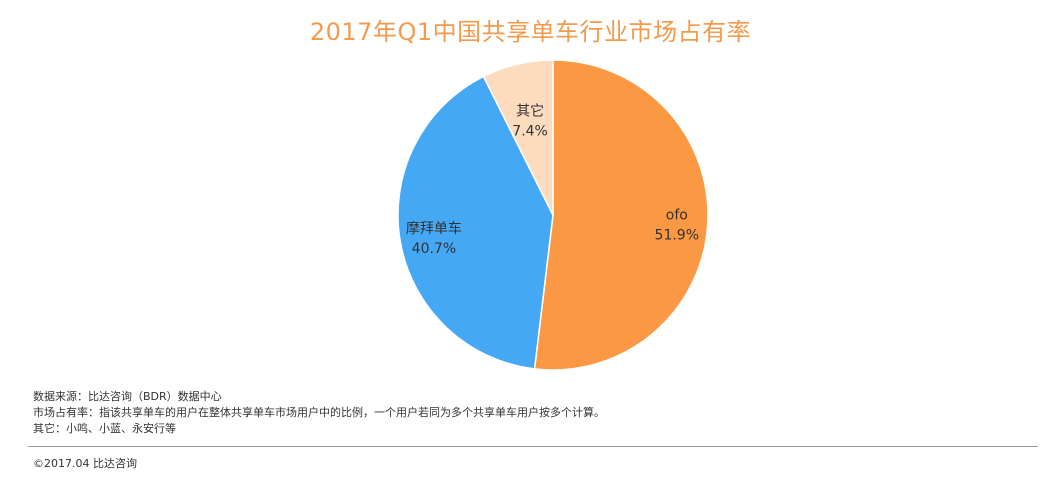 This screenshot has width=1061, height=477. I want to click on slice-value-mobike: 40.7%, so click(434, 249).